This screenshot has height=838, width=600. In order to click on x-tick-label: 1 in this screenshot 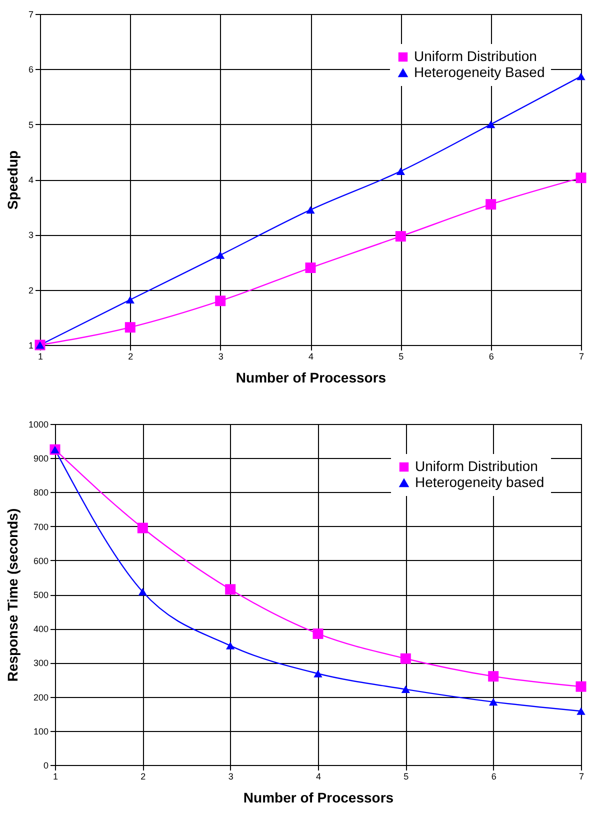, I will do `click(55, 777)`.